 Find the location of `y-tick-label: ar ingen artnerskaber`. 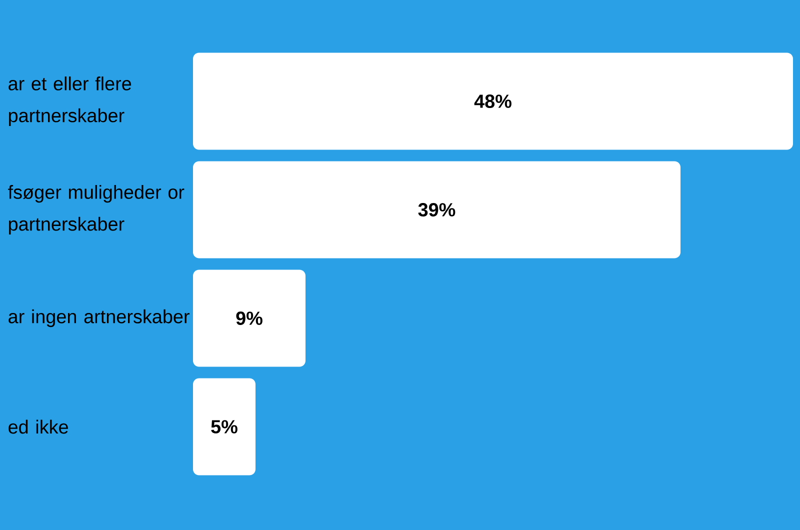

y-tick-label: ar ingen artnerskaber is located at coordinates (99, 318).